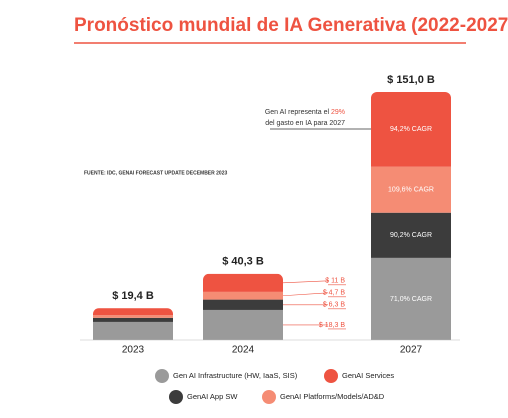 This screenshot has width=508, height=418. I want to click on x-tick-label: 2027, so click(411, 350).